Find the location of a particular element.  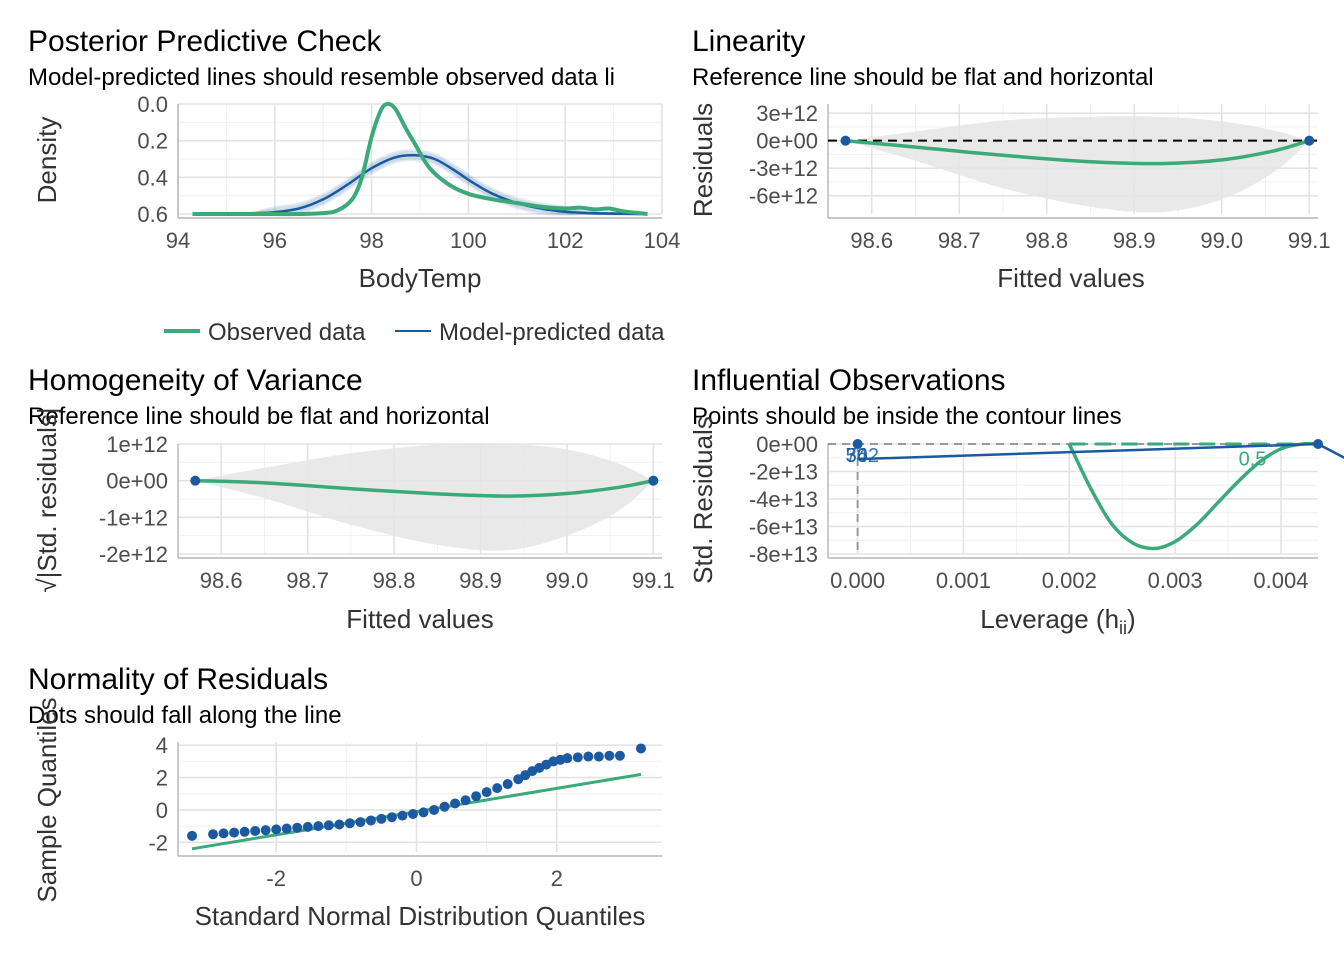

x-tick-label: 0 is located at coordinates (416, 878).